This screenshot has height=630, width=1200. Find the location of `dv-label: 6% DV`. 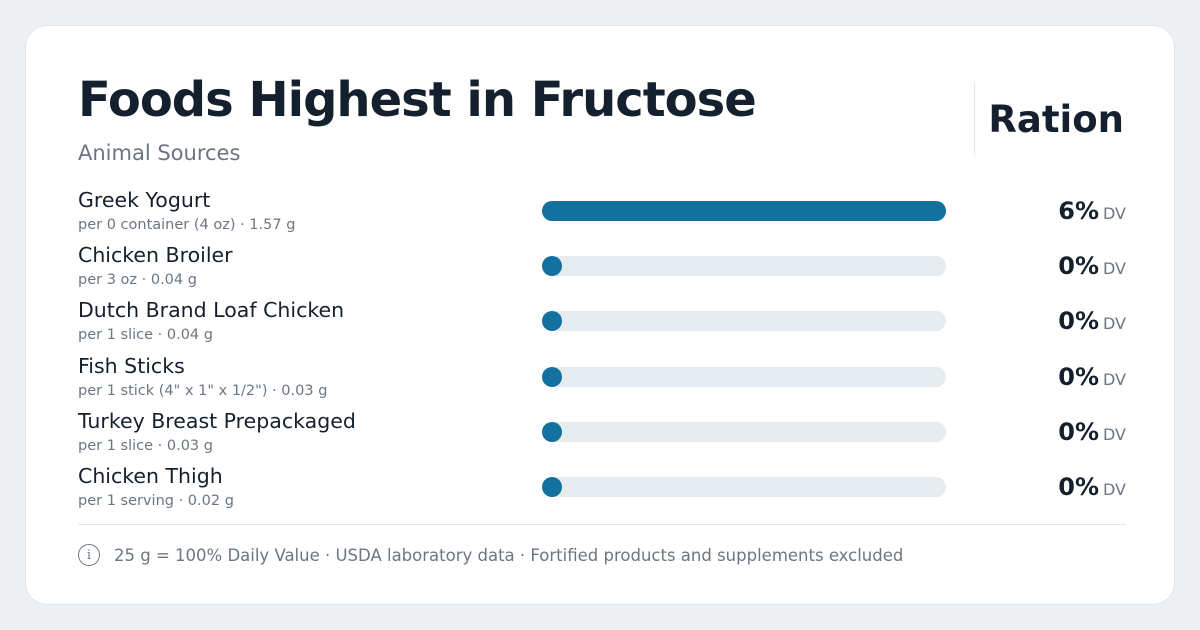

dv-label: 6% DV is located at coordinates (1092, 212).